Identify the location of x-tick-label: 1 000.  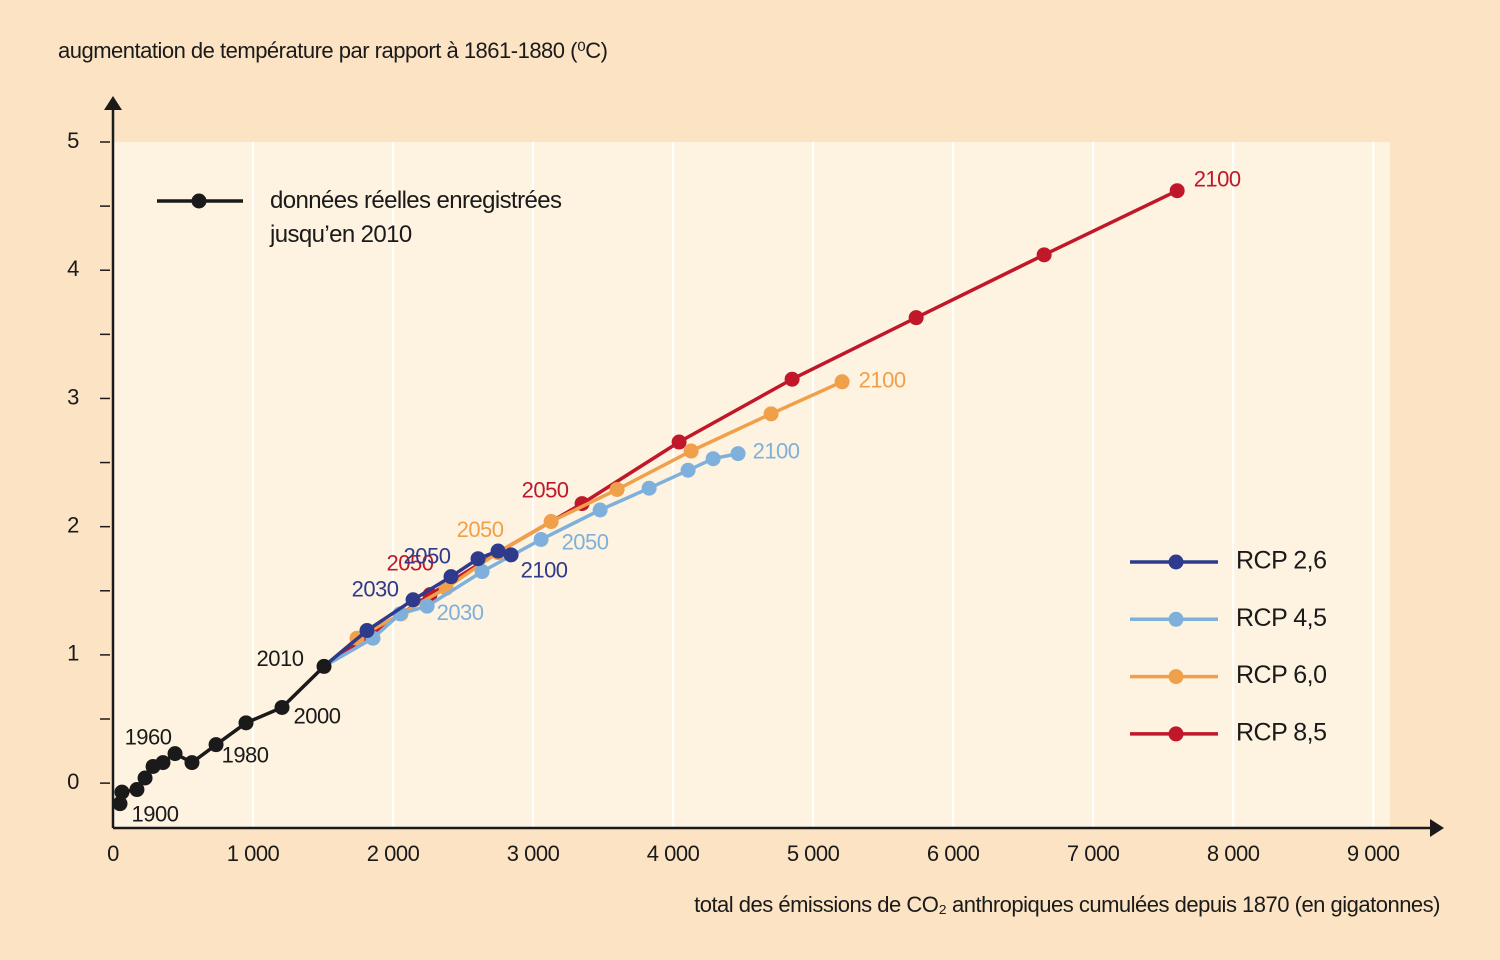
(253, 853).